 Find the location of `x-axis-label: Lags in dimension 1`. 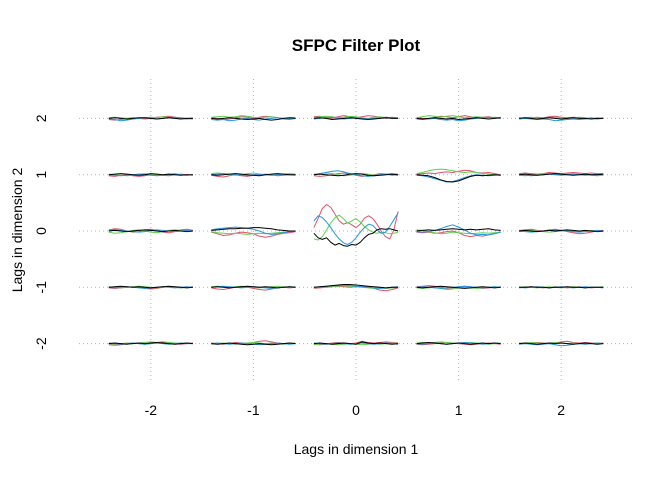

x-axis-label: Lags in dimension 1 is located at coordinates (356, 449).